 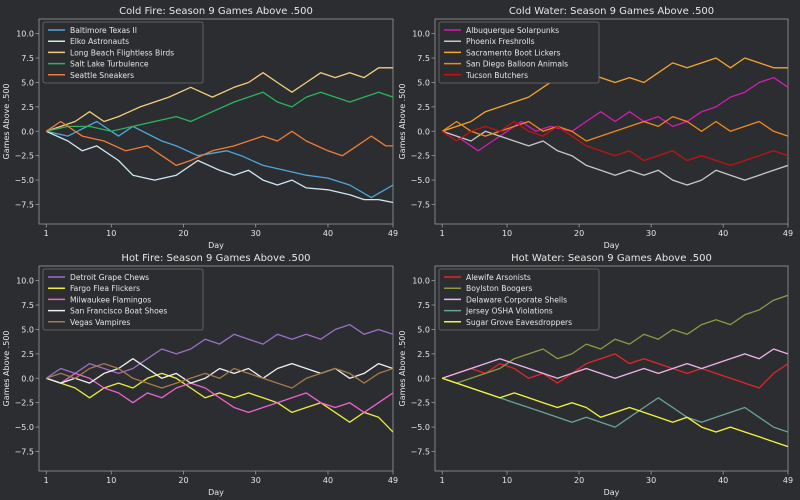 What do you see at coordinates (110, 299) in the screenshot?
I see `legend-label-3: Milwaukee Flamingos` at bounding box center [110, 299].